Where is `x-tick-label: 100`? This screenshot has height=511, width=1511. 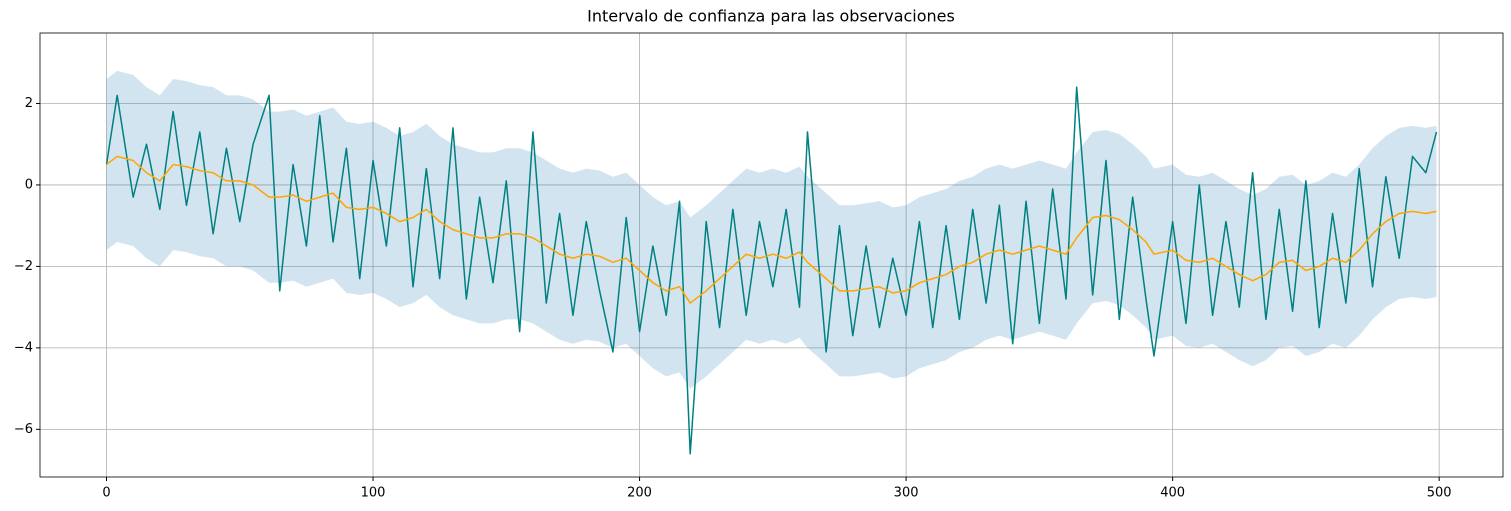
x-tick-label: 100 is located at coordinates (373, 493).